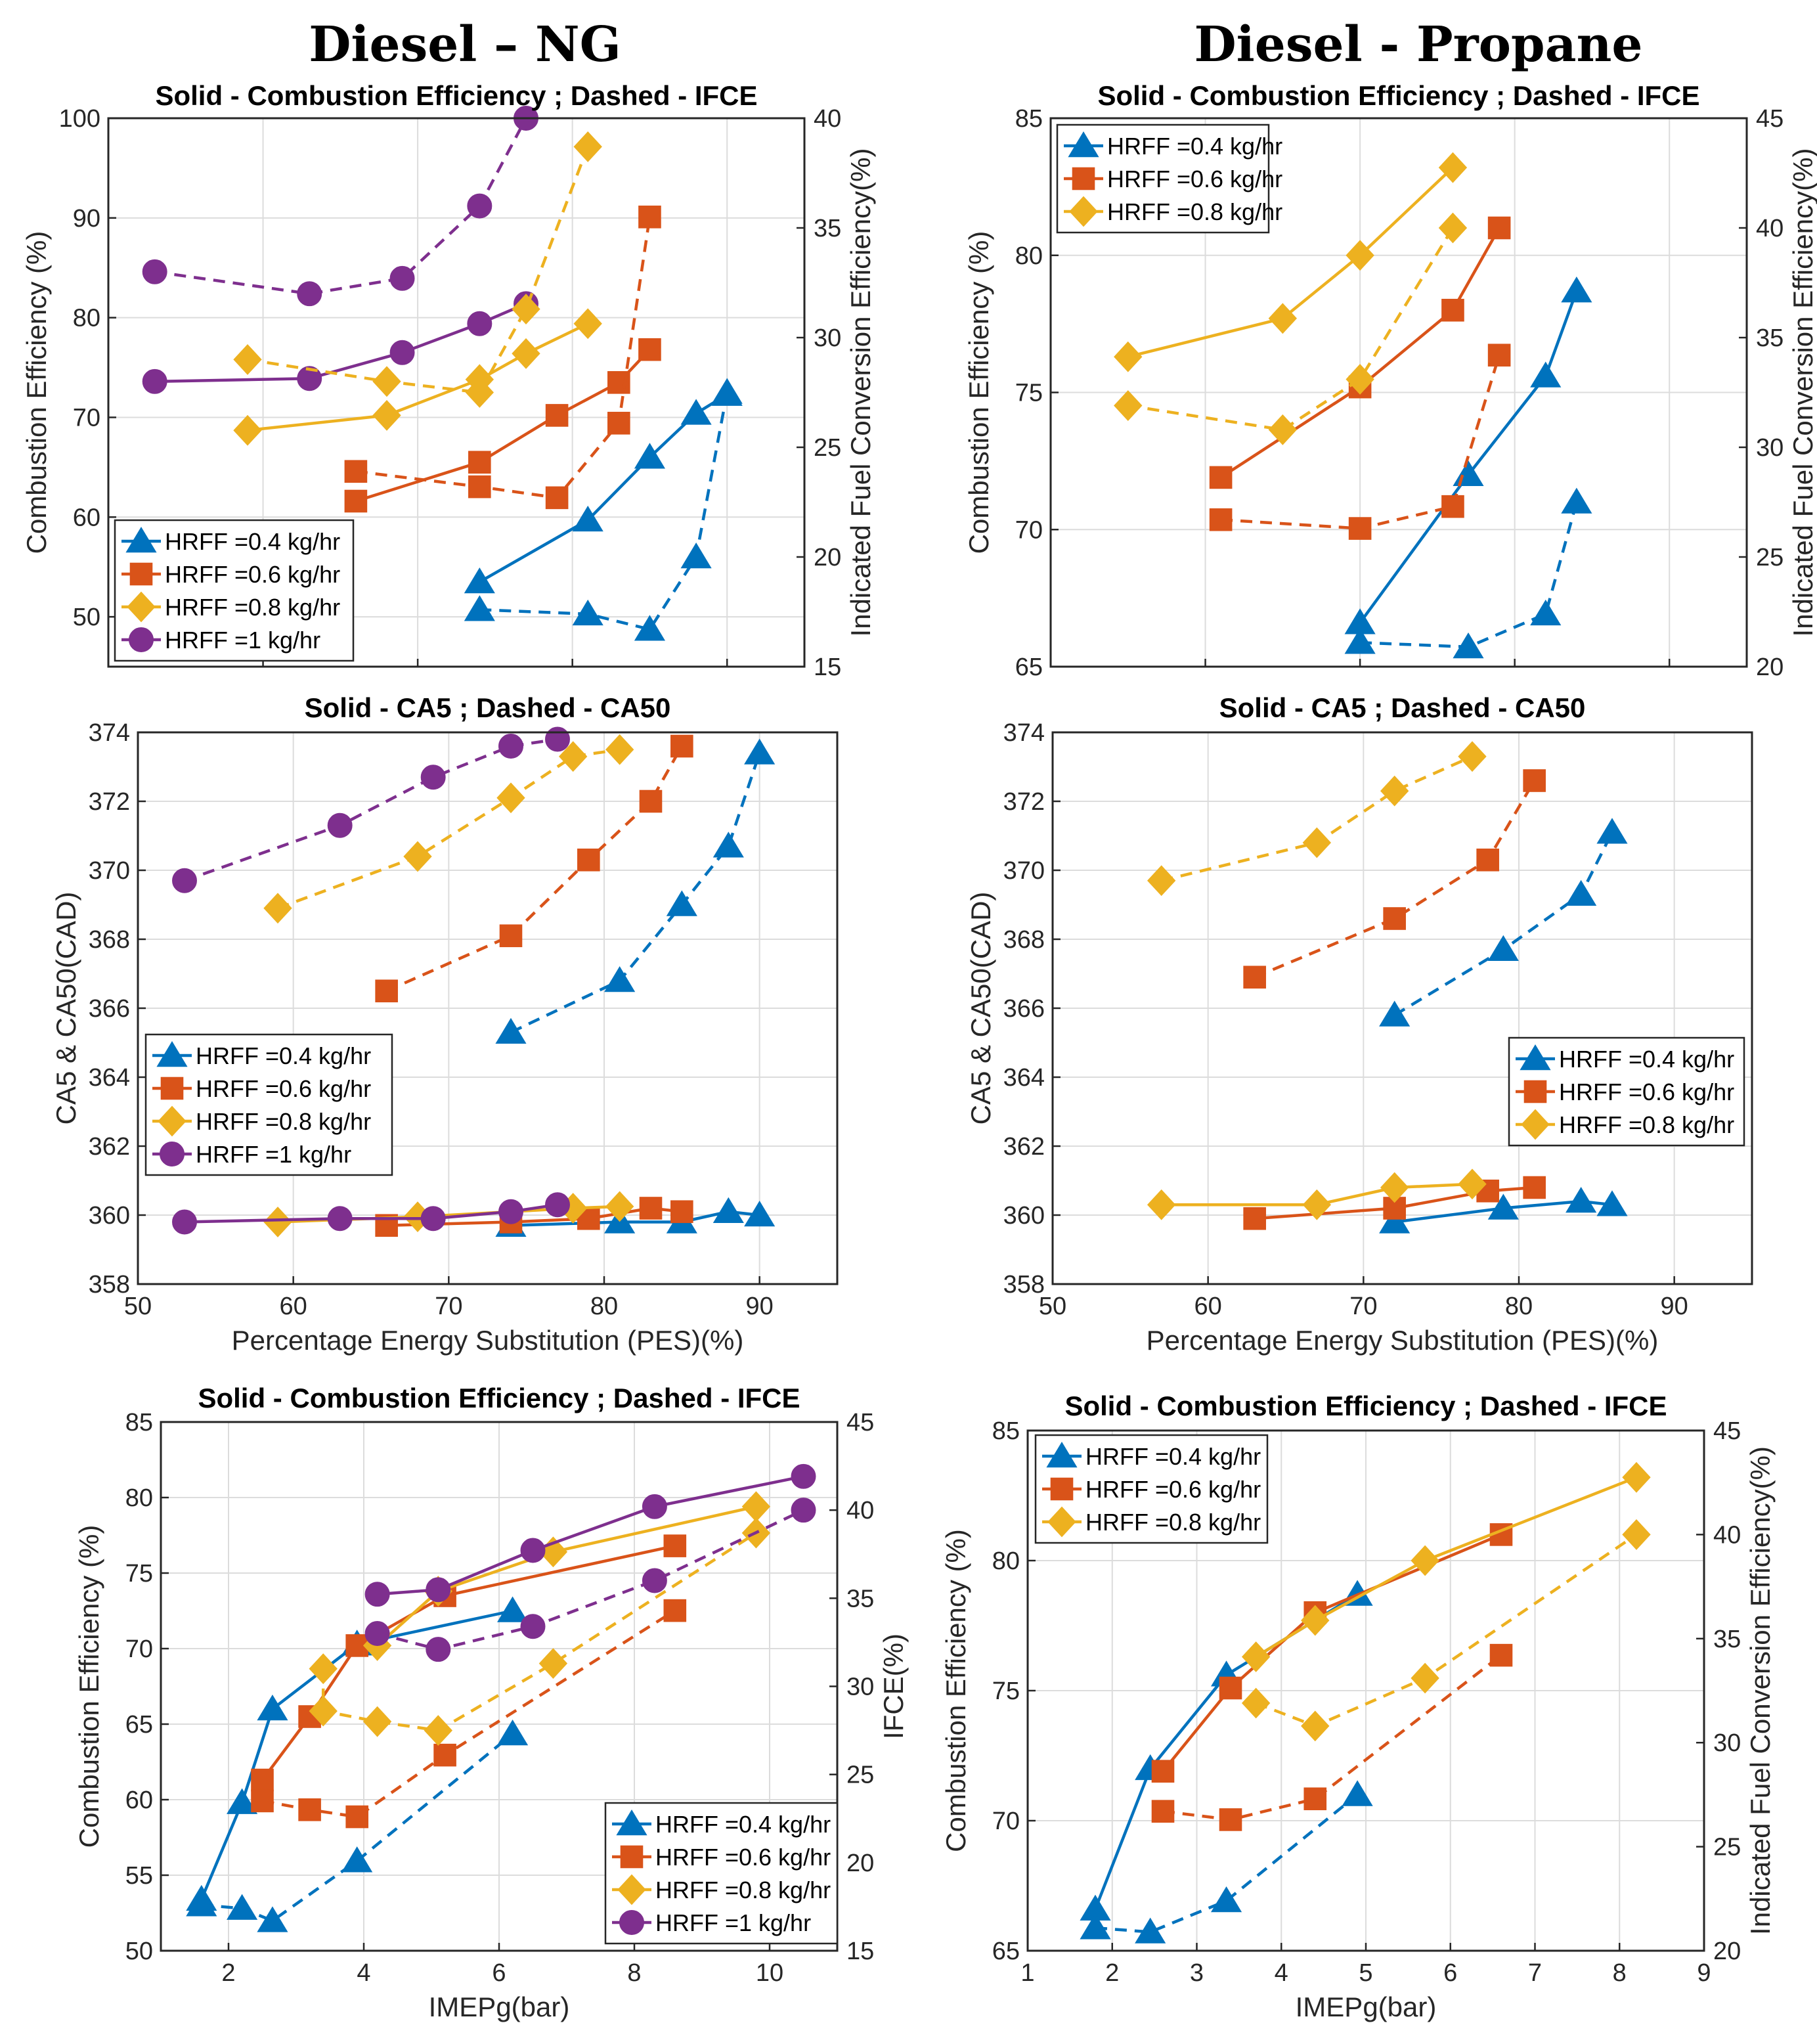  Describe the element at coordinates (1535, 1973) in the screenshot. I see `x-tick-label: 7` at that location.